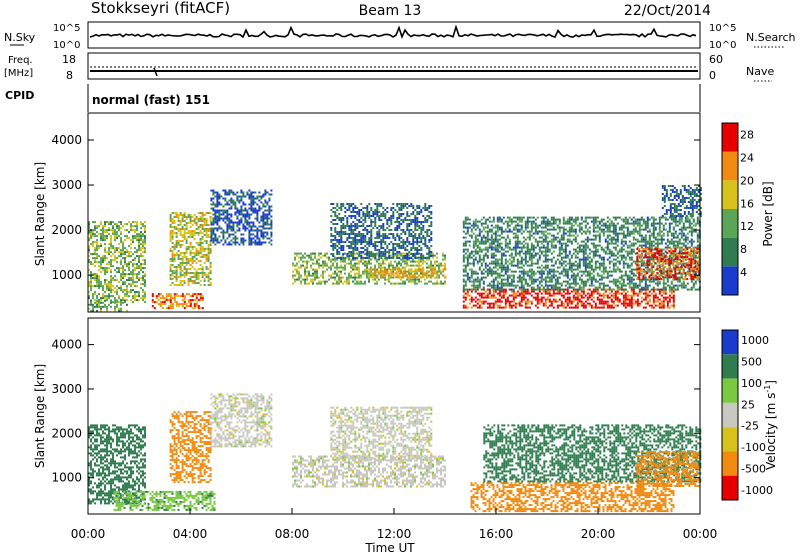  Describe the element at coordinates (722, 28) in the screenshot. I see `noise-tick-right-top: 10^5` at that location.